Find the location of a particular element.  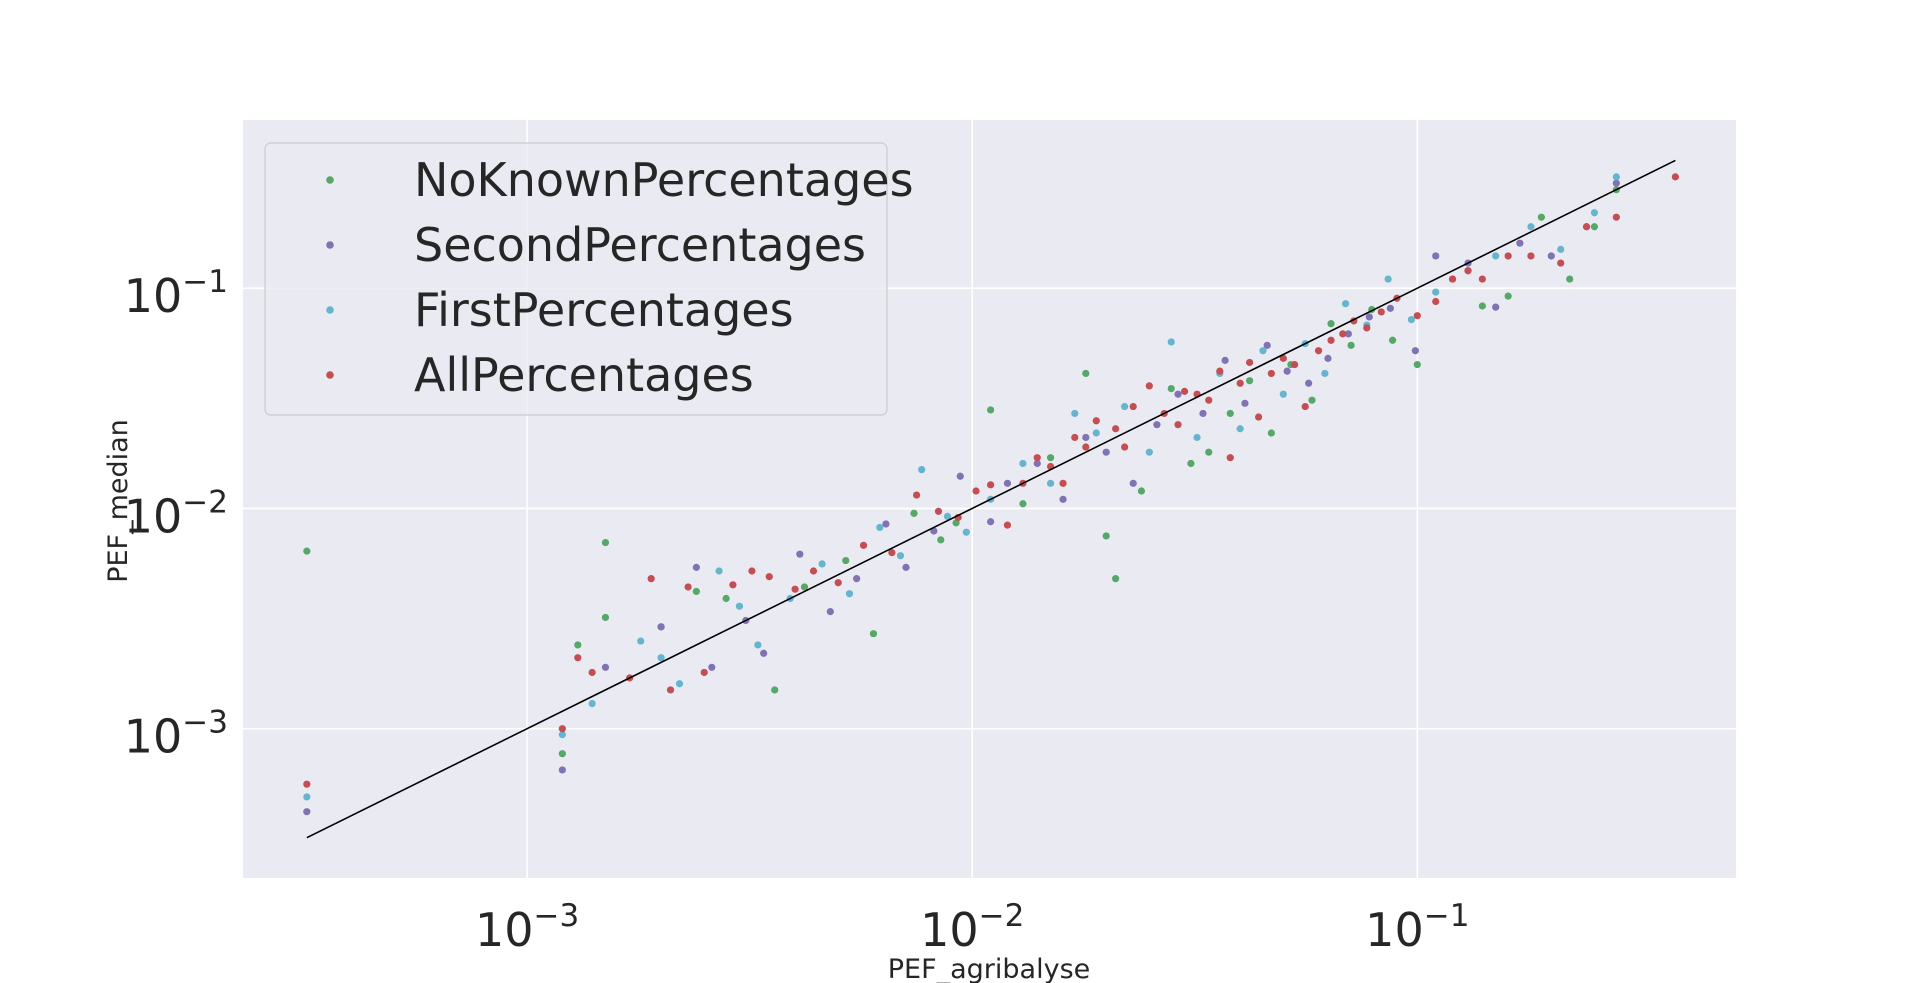

x-tick-label-1: 10⁻² is located at coordinates (972, 927).